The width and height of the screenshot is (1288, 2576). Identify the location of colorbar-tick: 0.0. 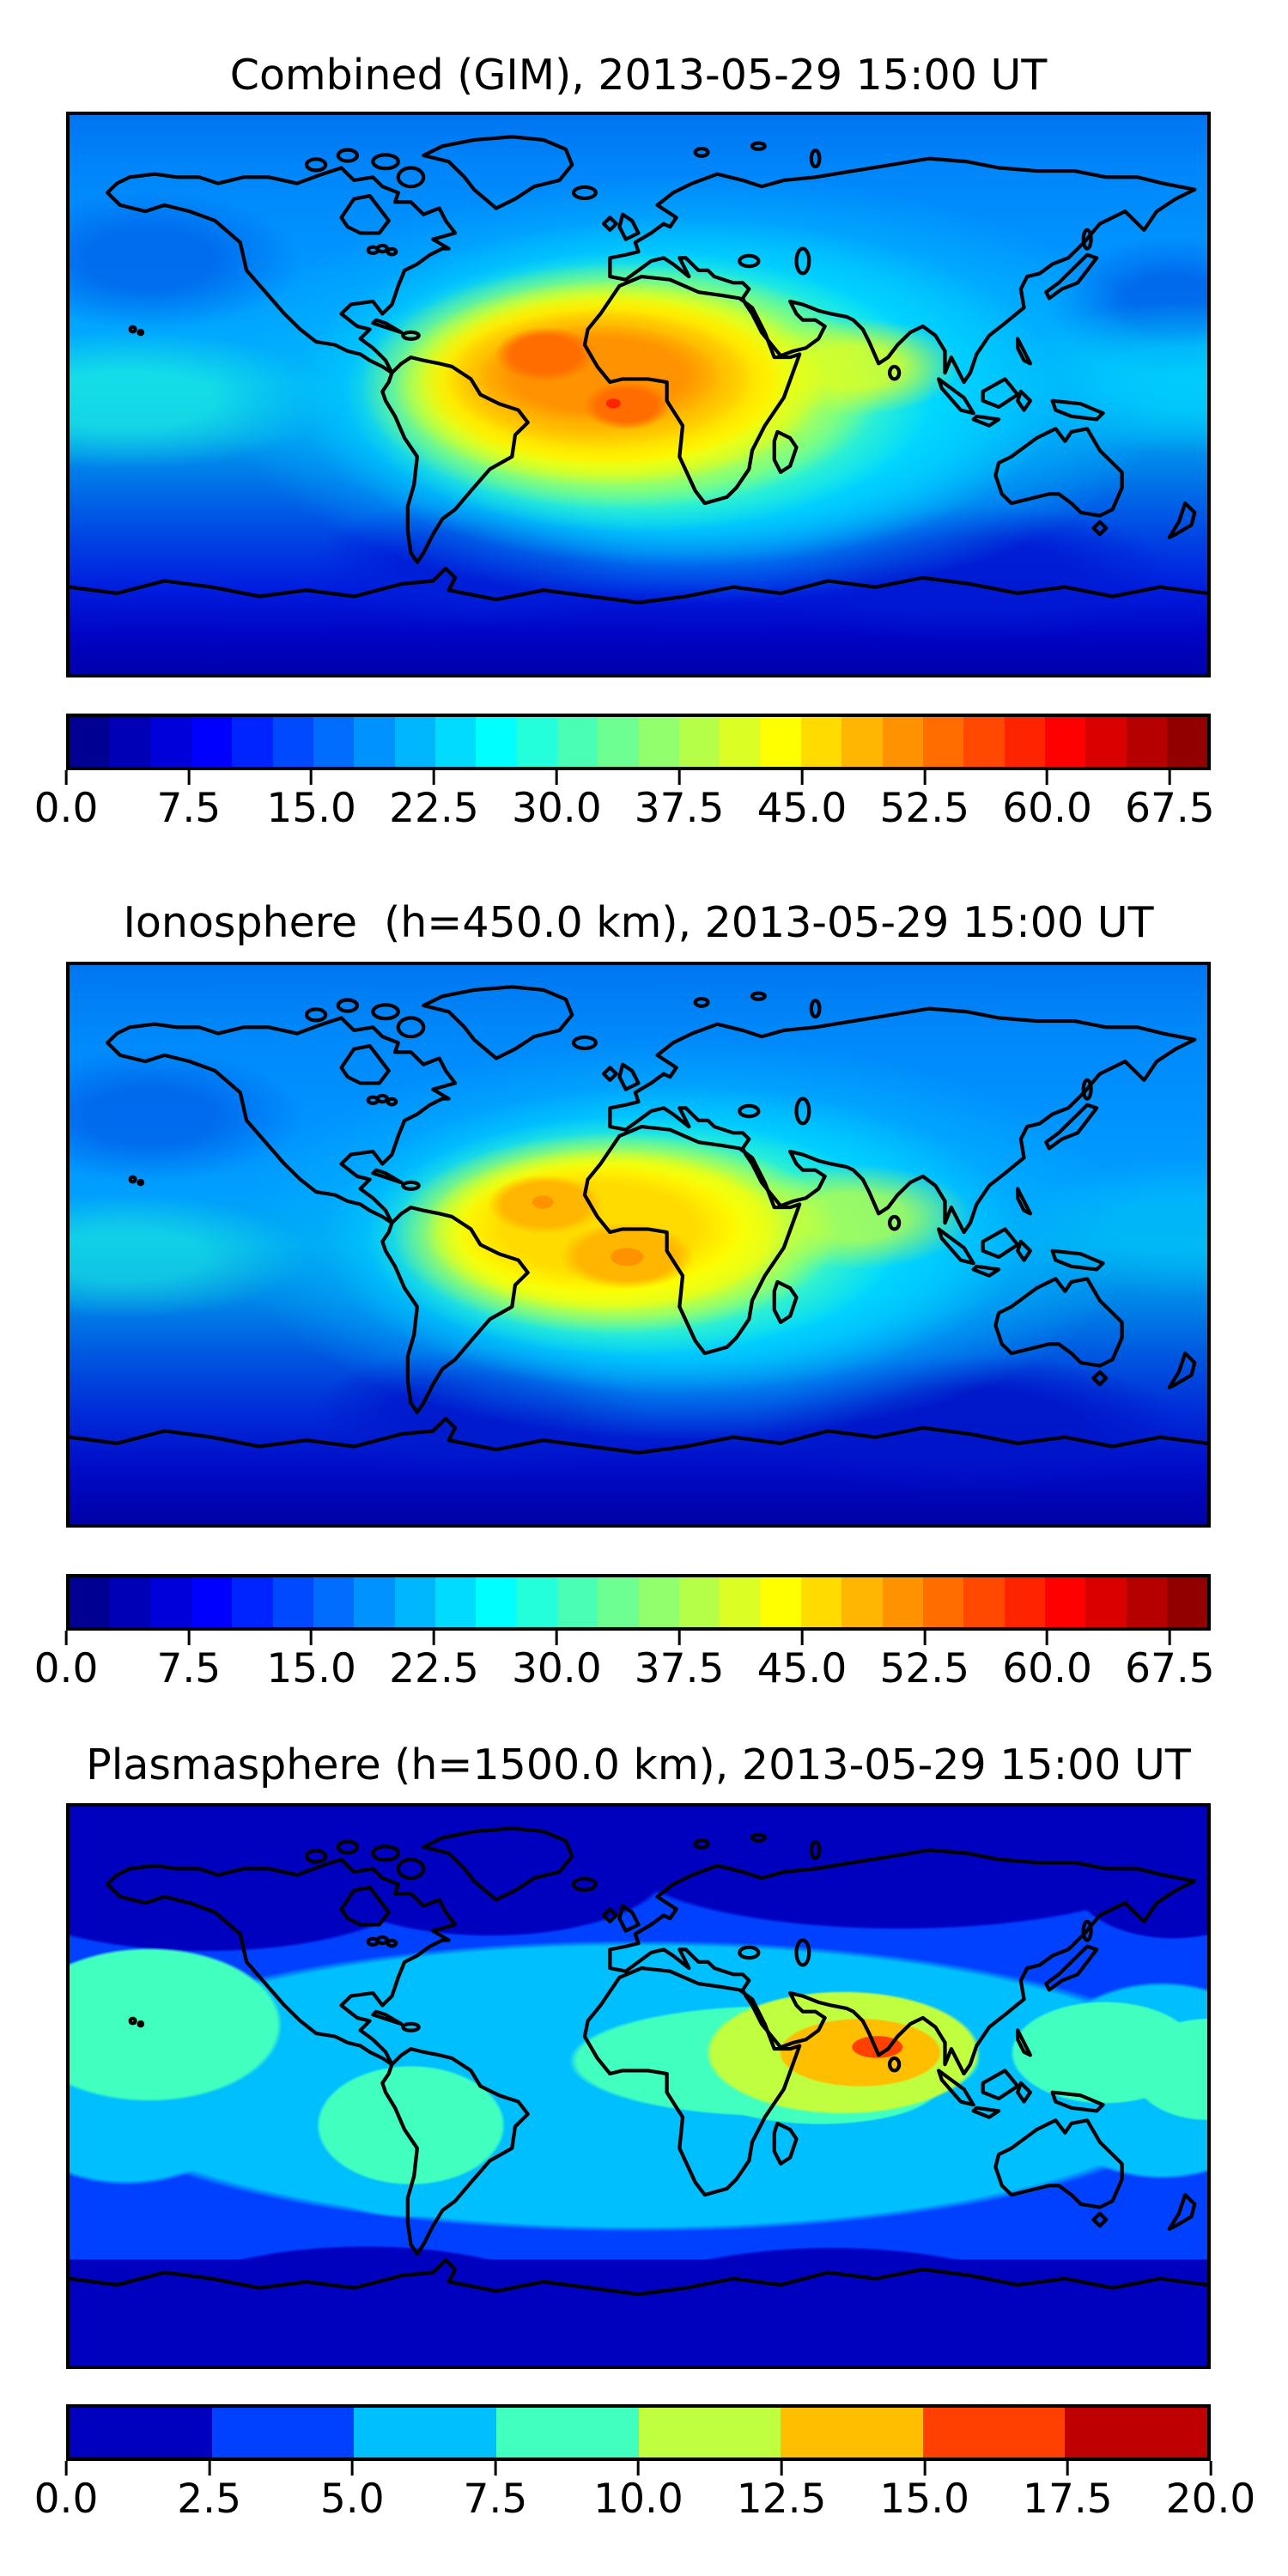
(66, 801).